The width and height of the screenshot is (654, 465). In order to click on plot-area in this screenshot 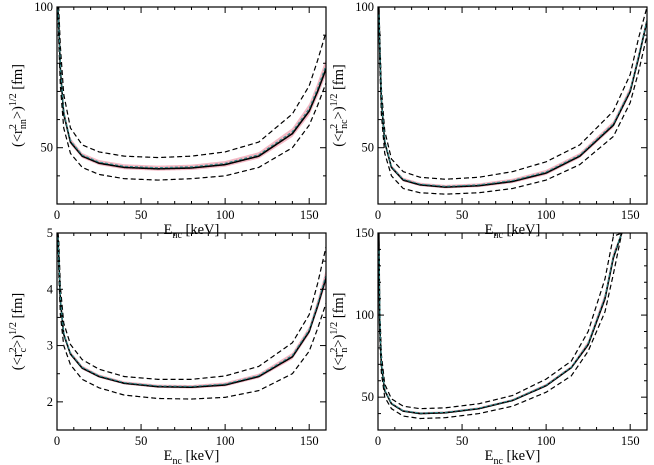, I will do `click(191, 316)`.